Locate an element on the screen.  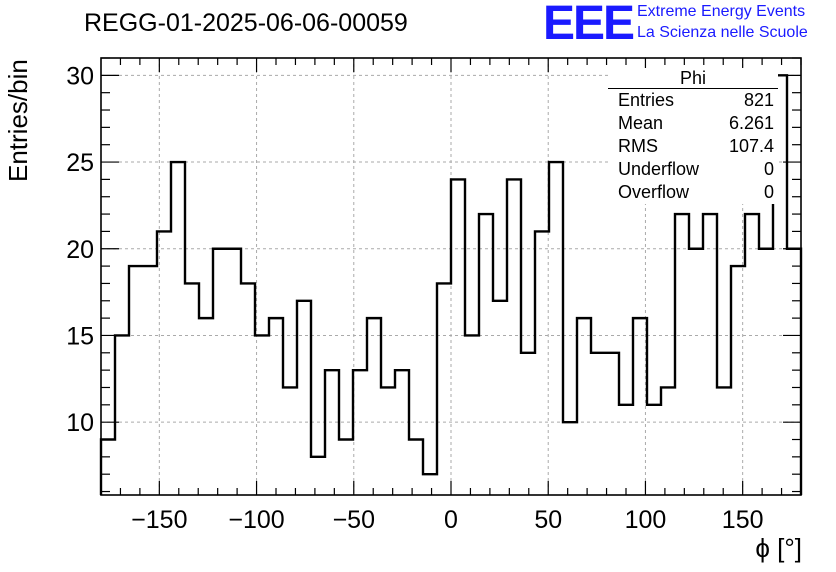
stats-row-entries: Entries 821 is located at coordinates (693, 100).